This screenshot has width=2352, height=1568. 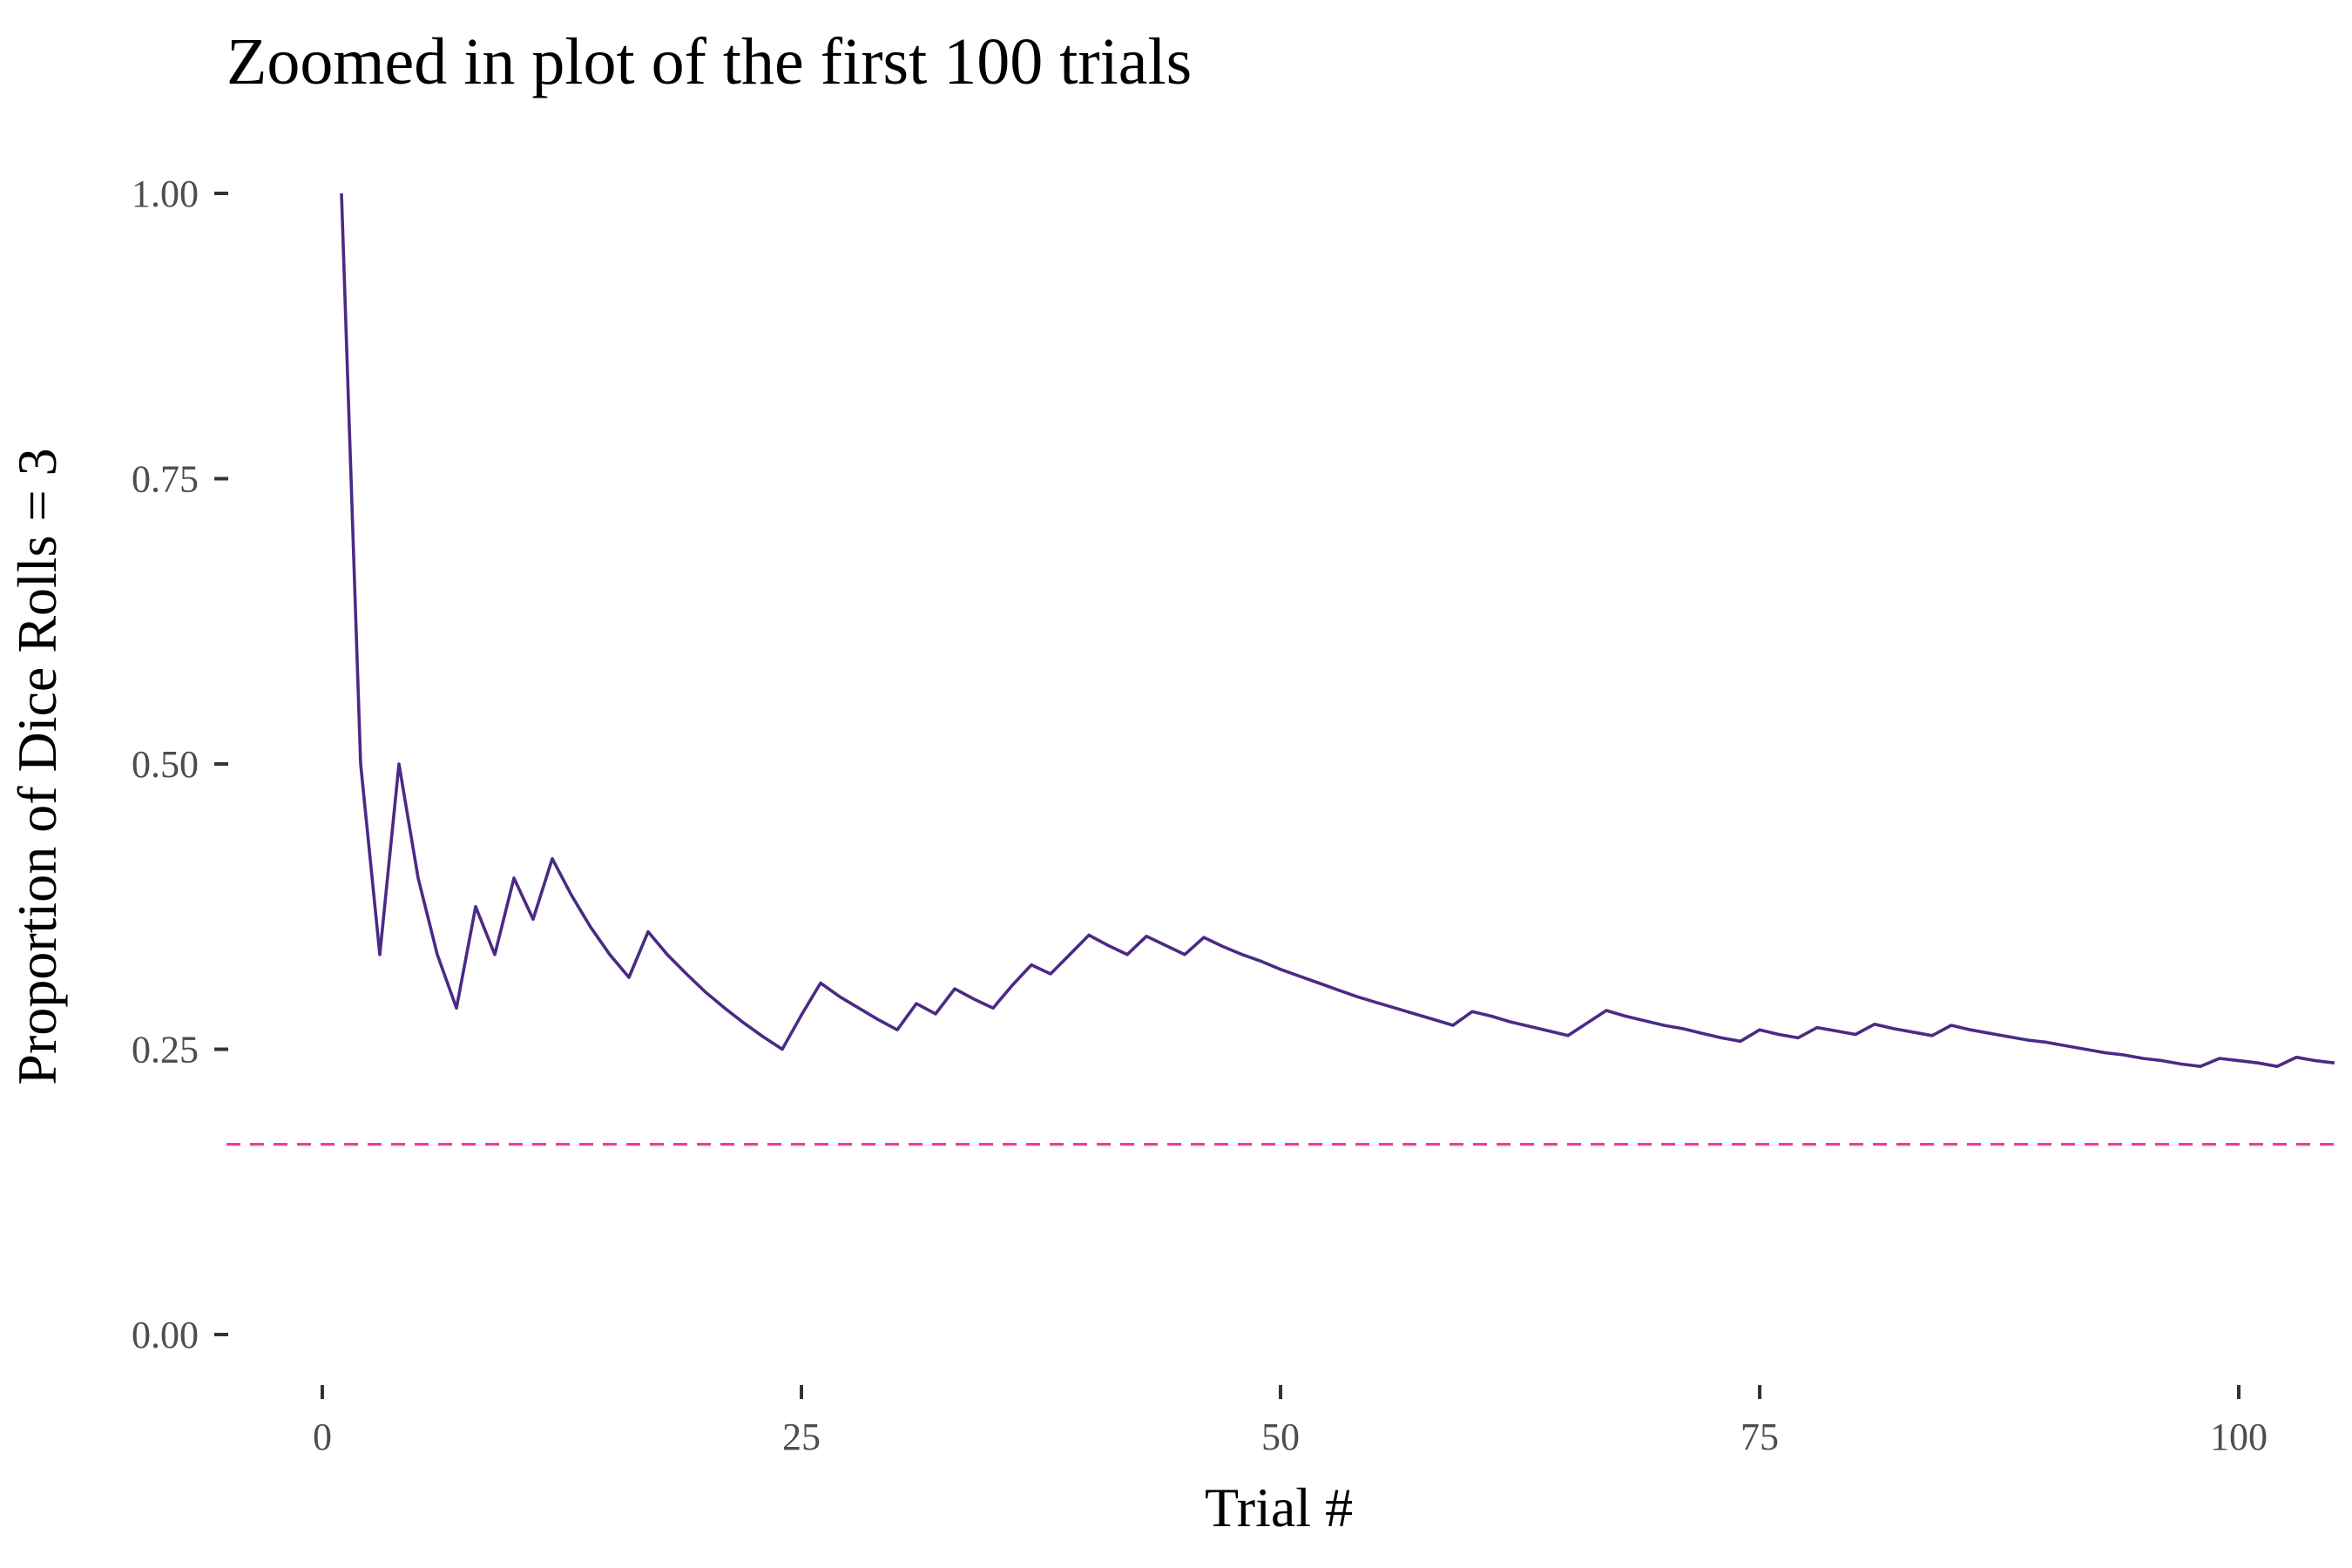 What do you see at coordinates (166, 193) in the screenshot?
I see `y-tick-label: 1.00` at bounding box center [166, 193].